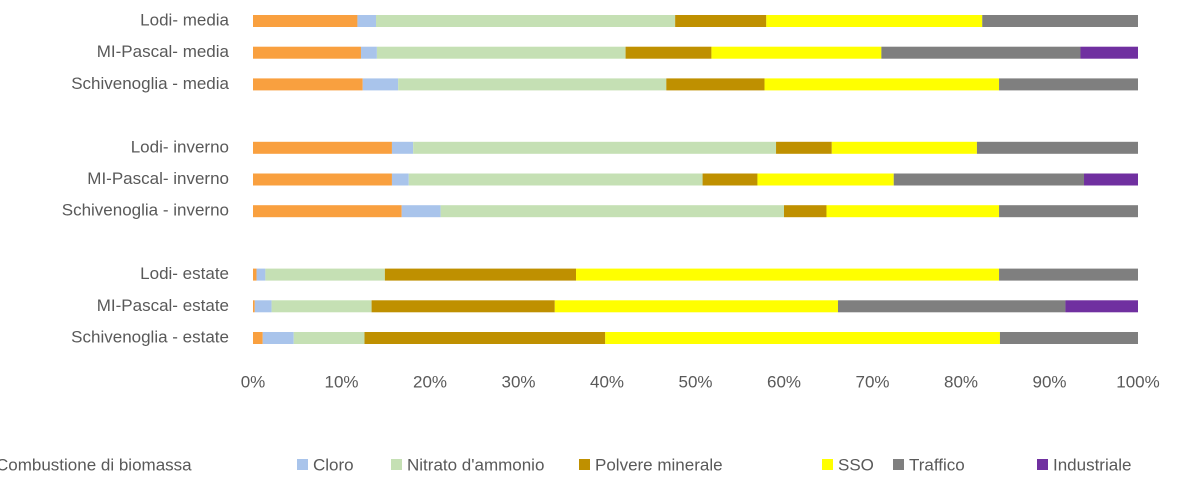  I want to click on legend-label: Combustione di biomassa, so click(96, 464).